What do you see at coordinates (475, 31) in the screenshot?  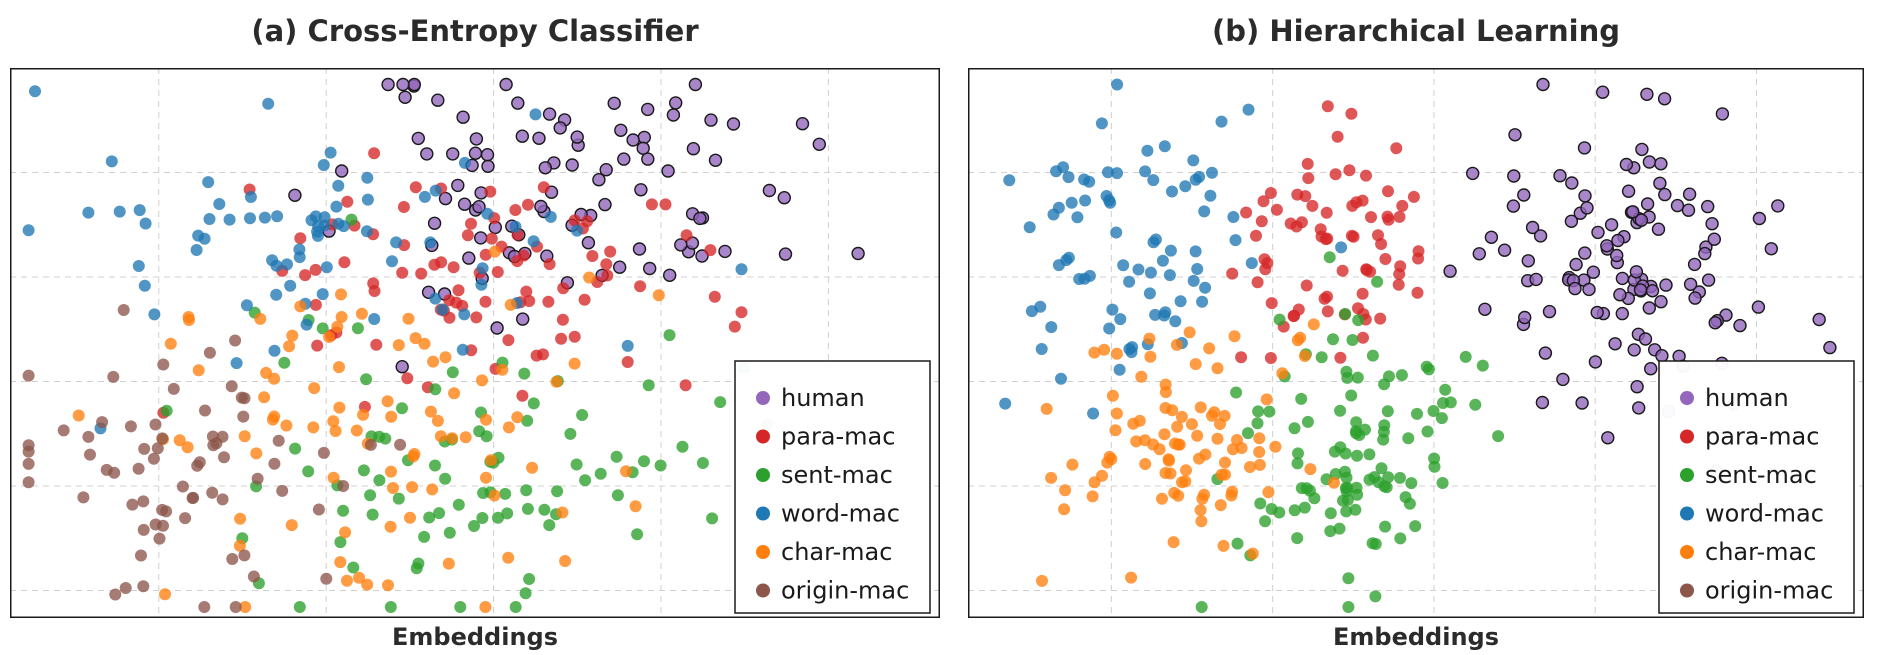 I see `chart-title: (a) Cross-Entropy Classifier` at bounding box center [475, 31].